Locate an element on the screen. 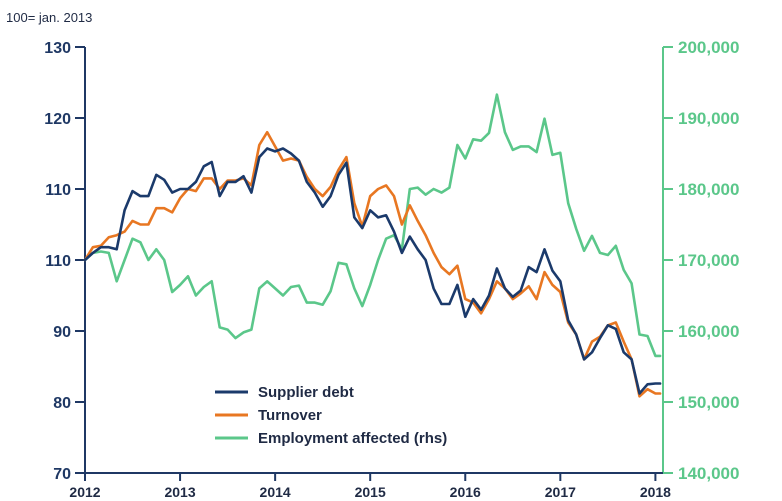 The image size is (782, 501). right-tick-label: 190,000 is located at coordinates (708, 118).